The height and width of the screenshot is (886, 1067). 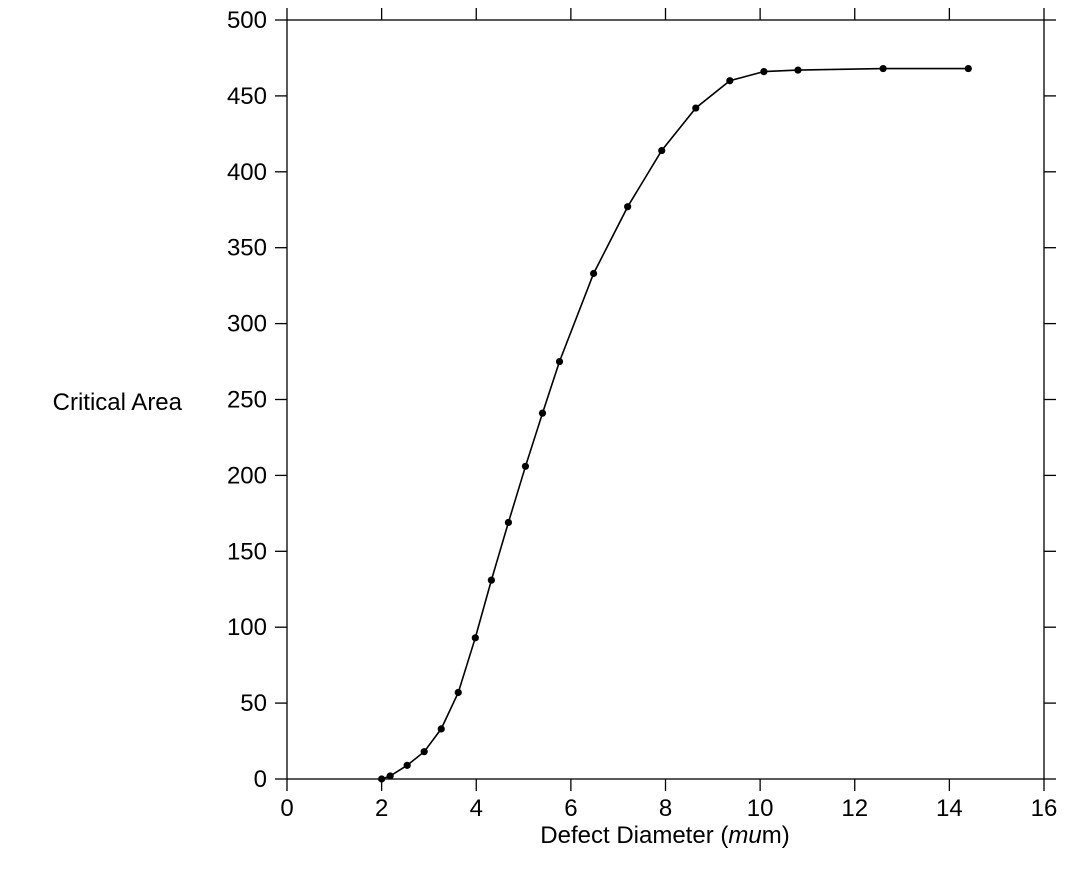 What do you see at coordinates (247, 96) in the screenshot?
I see `y-tick-label: 450` at bounding box center [247, 96].